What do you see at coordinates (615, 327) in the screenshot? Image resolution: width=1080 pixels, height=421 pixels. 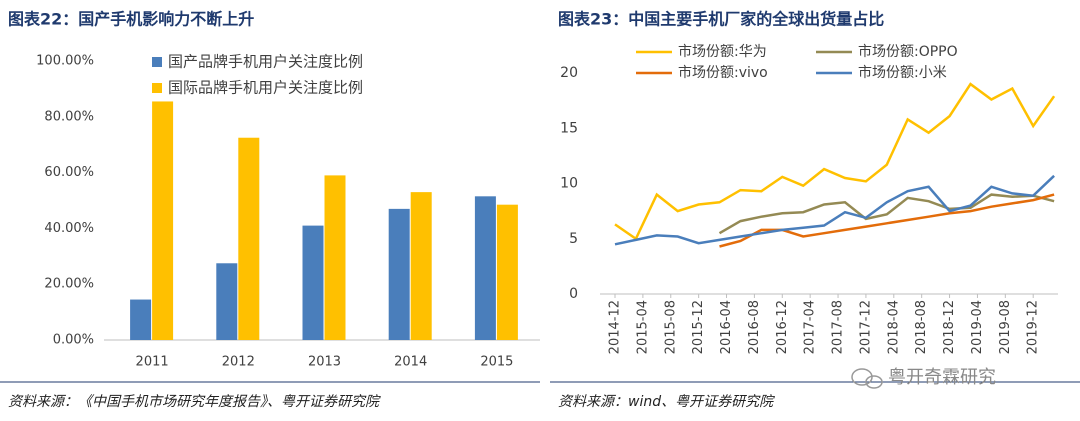 I see `x-tick-label: 2014-12` at bounding box center [615, 327].